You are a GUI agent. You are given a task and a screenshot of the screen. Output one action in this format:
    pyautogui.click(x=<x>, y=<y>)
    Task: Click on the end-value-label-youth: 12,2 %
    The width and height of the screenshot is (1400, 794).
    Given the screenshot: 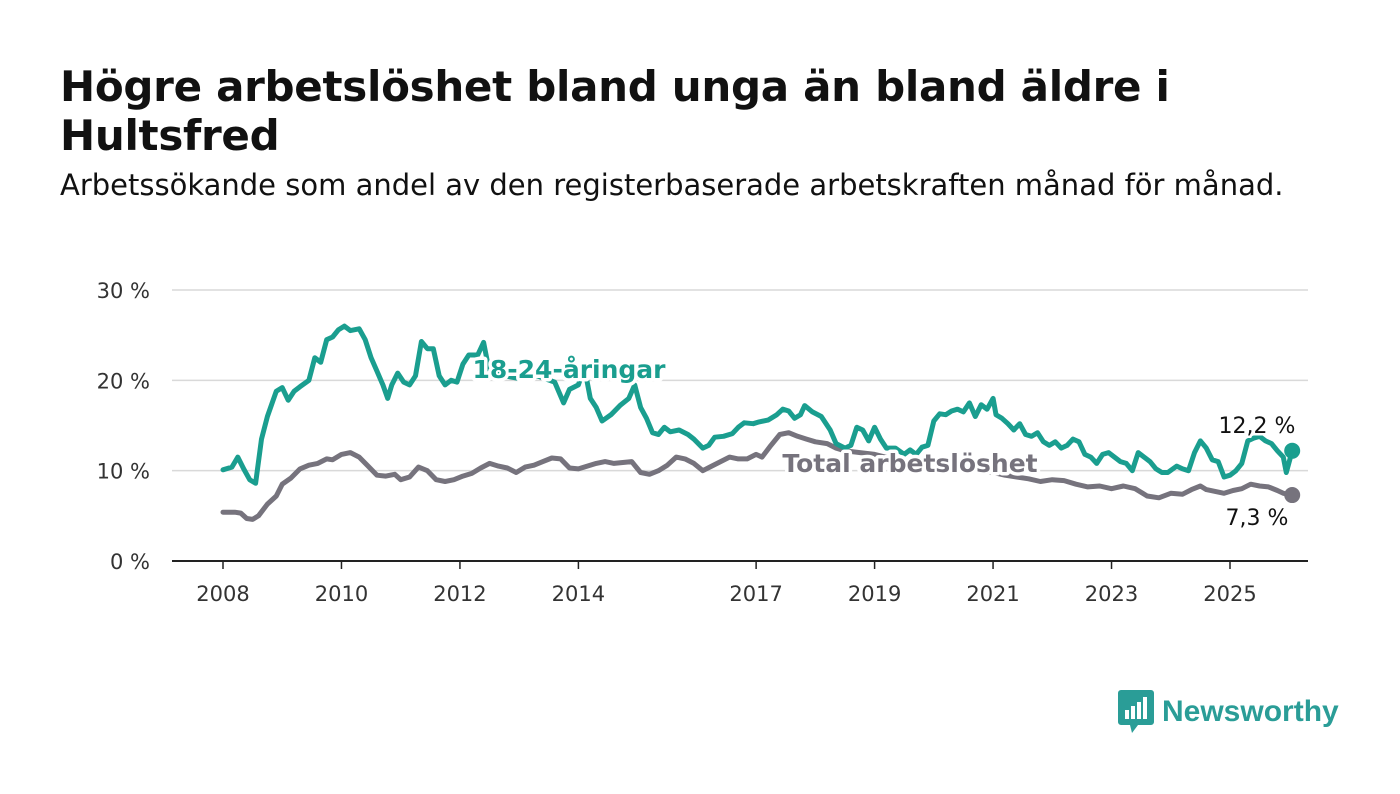 What is the action you would take?
    pyautogui.click(x=1257, y=426)
    